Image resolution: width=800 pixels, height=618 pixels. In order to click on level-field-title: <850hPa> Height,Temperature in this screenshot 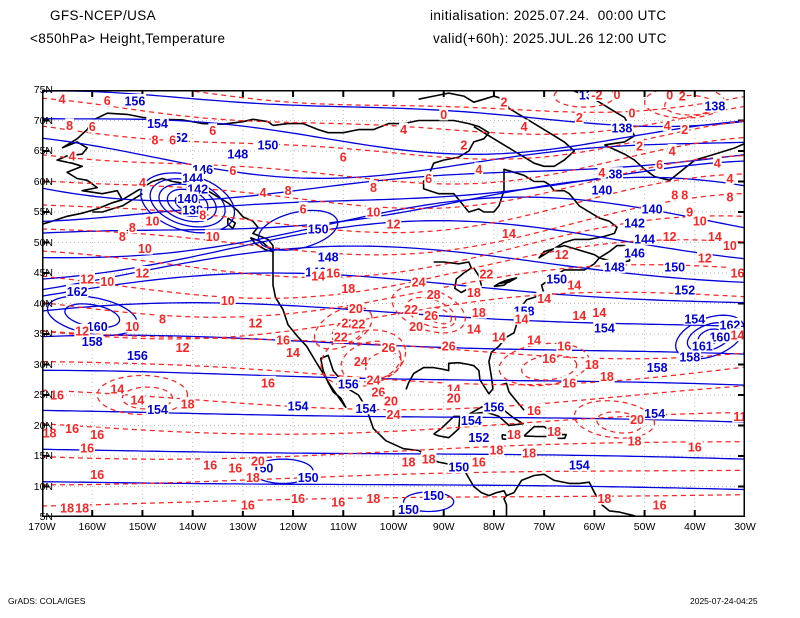, I will do `click(128, 38)`.